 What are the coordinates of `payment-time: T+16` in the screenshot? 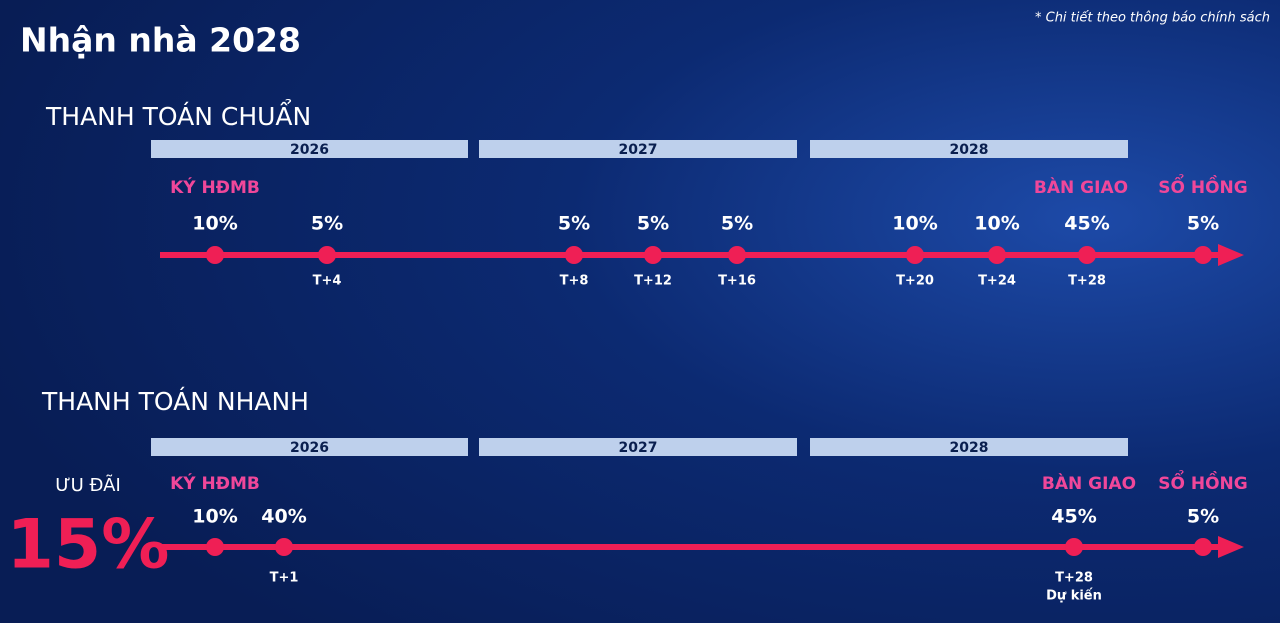 It's located at (737, 281).